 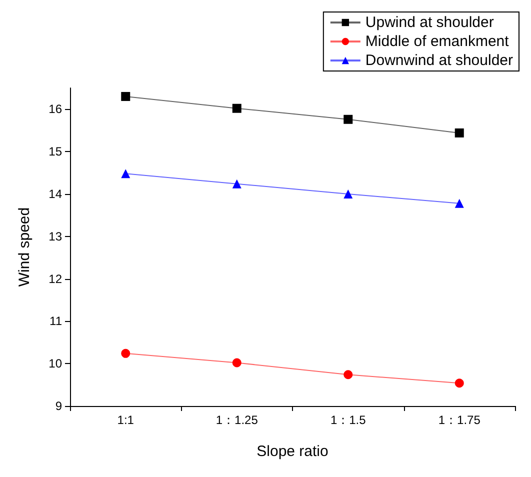 I want to click on legend-label: Downwind at shoulder, so click(x=439, y=60).